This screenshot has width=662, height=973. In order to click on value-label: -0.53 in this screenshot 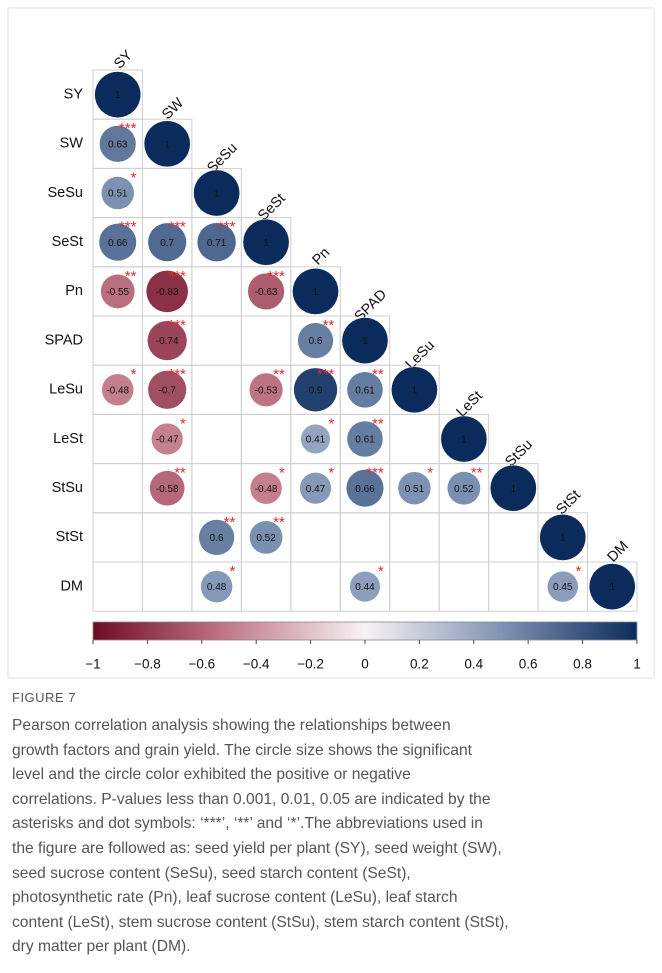, I will do `click(266, 390)`.